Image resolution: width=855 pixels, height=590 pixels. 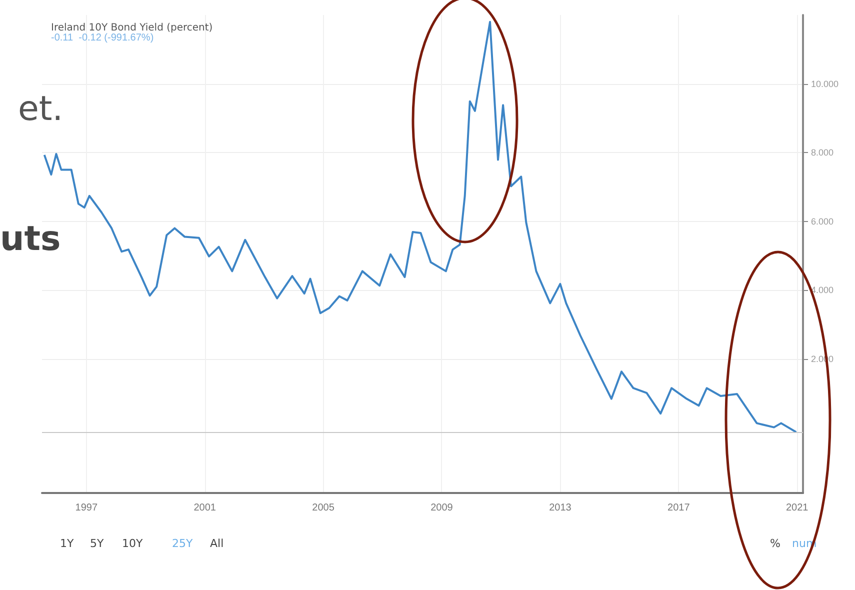 I want to click on text: 1Y, so click(x=67, y=543).